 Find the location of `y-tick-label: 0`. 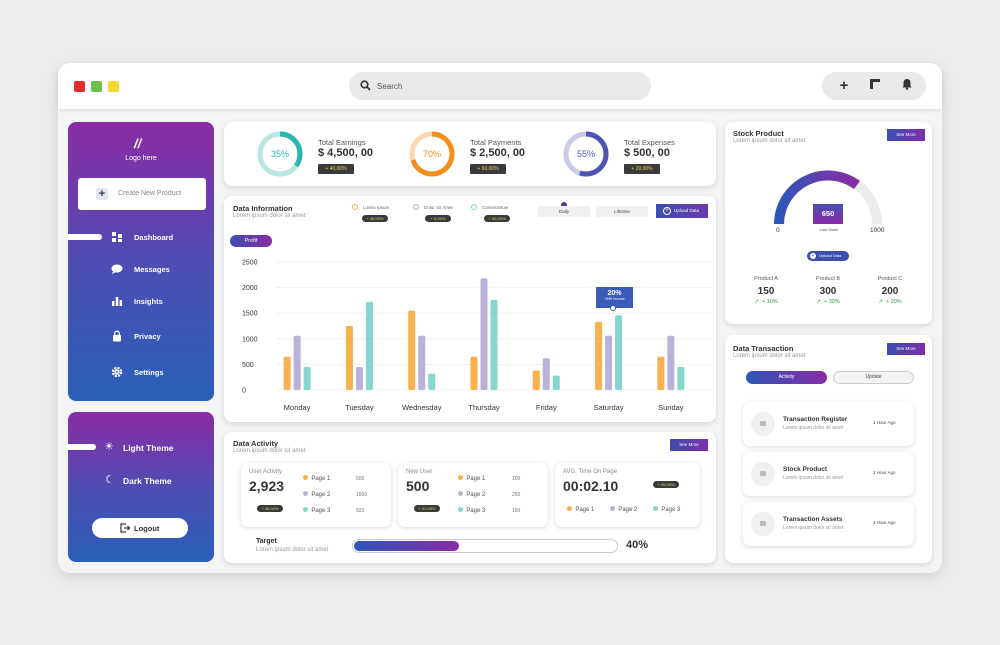

y-tick-label: 0 is located at coordinates (244, 391).